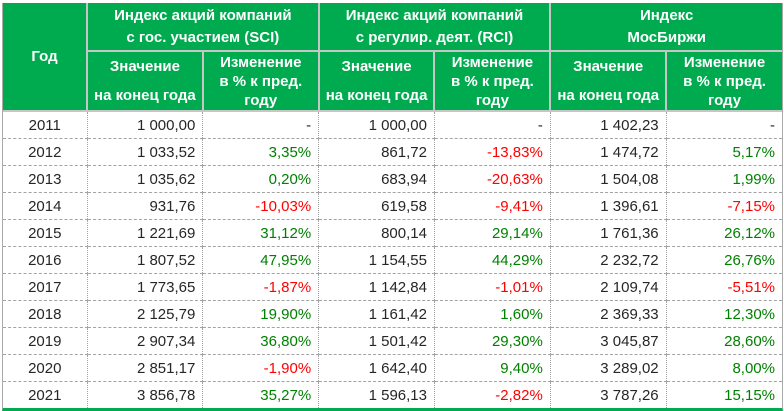 This screenshot has height=411, width=784. Describe the element at coordinates (724, 260) in the screenshot. I see `change-cell: 26,76%` at that location.